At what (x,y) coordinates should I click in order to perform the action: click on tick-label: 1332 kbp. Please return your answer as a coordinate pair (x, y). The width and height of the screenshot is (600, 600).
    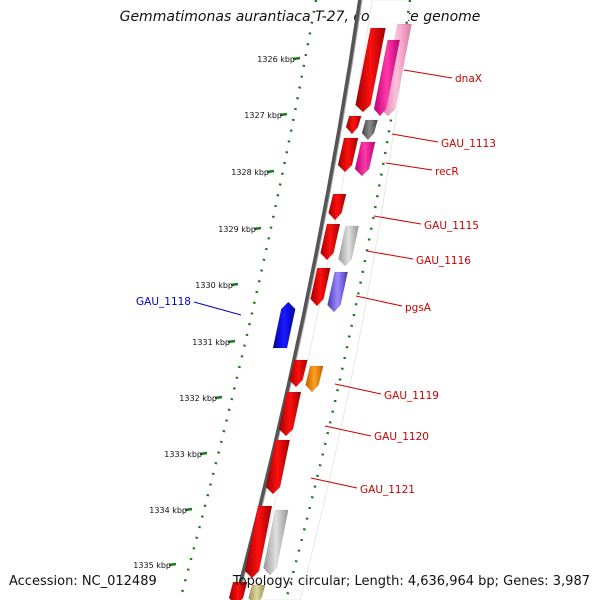
    Looking at the image, I should click on (198, 398).